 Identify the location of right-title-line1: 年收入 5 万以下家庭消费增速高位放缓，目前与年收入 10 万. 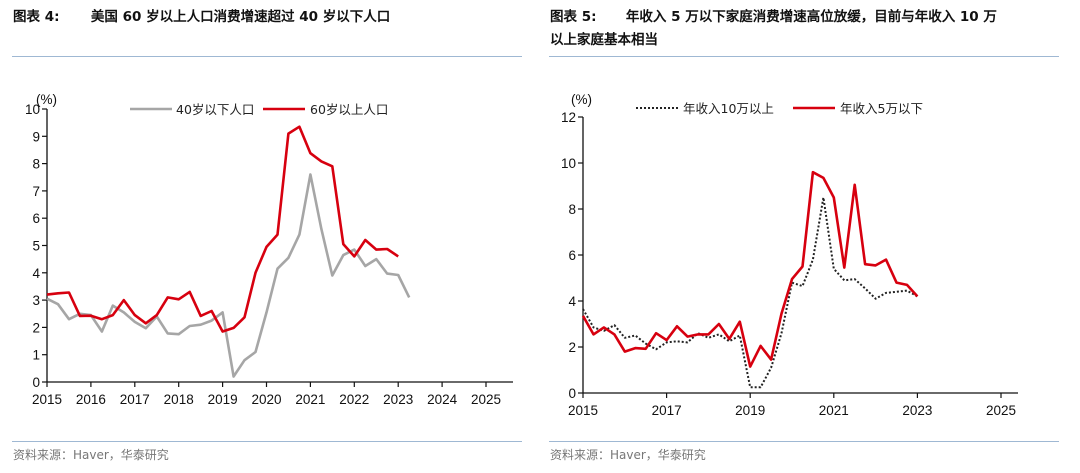
(811, 17).